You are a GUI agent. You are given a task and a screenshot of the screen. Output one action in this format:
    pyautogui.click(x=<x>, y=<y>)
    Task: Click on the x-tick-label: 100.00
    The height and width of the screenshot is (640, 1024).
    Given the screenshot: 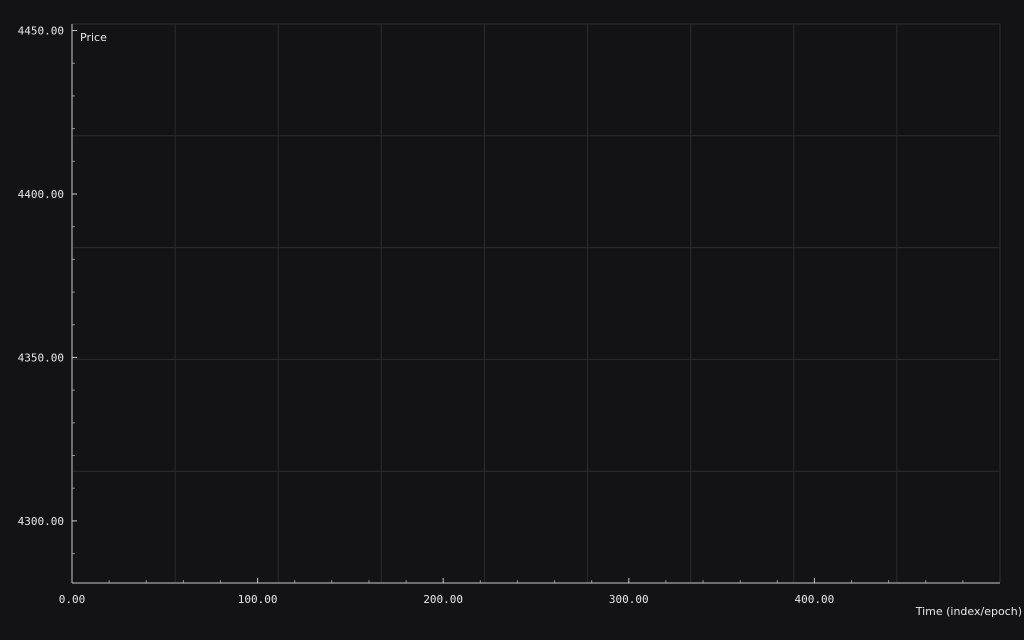 What is the action you would take?
    pyautogui.click(x=258, y=599)
    